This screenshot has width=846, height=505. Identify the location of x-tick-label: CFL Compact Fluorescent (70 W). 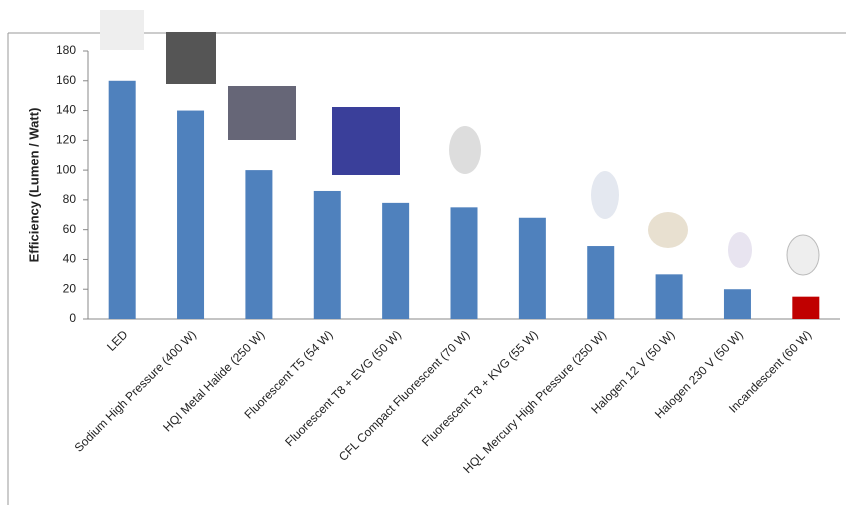
(404, 395).